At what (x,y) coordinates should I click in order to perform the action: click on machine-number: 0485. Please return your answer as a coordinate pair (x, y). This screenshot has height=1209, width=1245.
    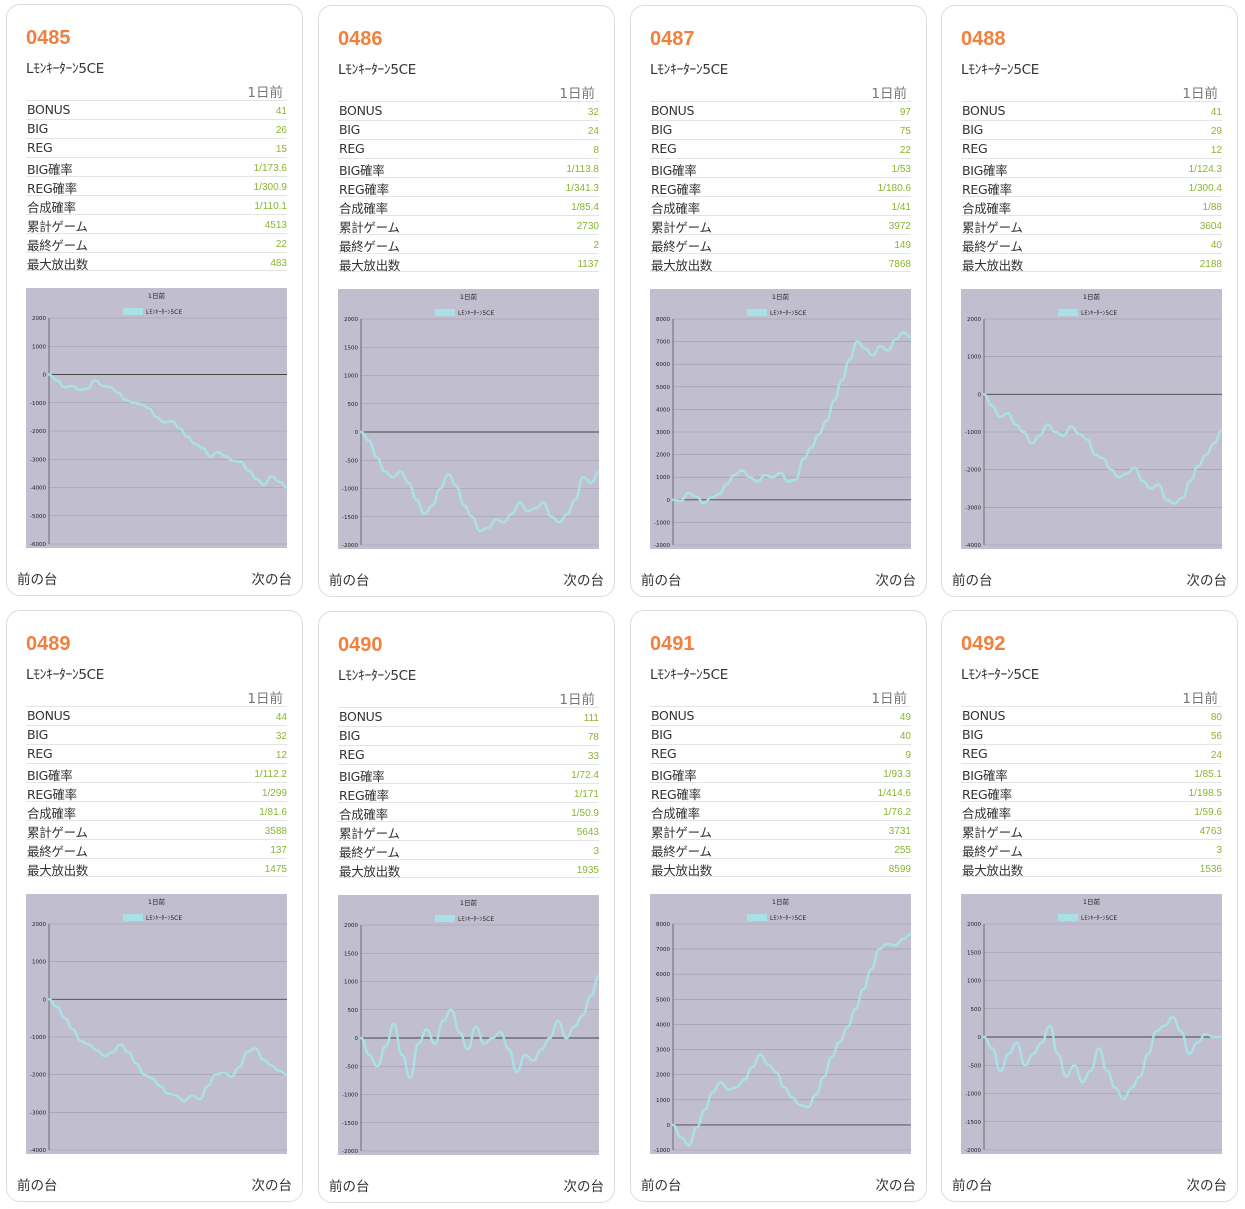
    Looking at the image, I should click on (48, 38).